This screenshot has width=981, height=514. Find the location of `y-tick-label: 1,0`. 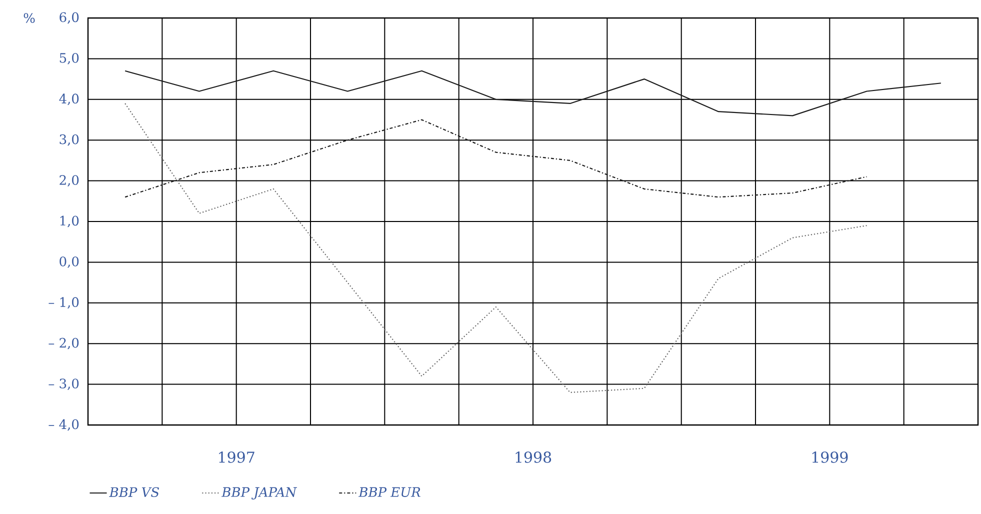

y-tick-label: 1,0 is located at coordinates (69, 222).